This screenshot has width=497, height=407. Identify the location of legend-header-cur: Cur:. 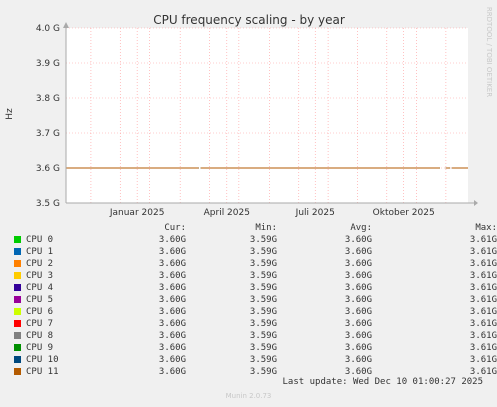
(175, 228).